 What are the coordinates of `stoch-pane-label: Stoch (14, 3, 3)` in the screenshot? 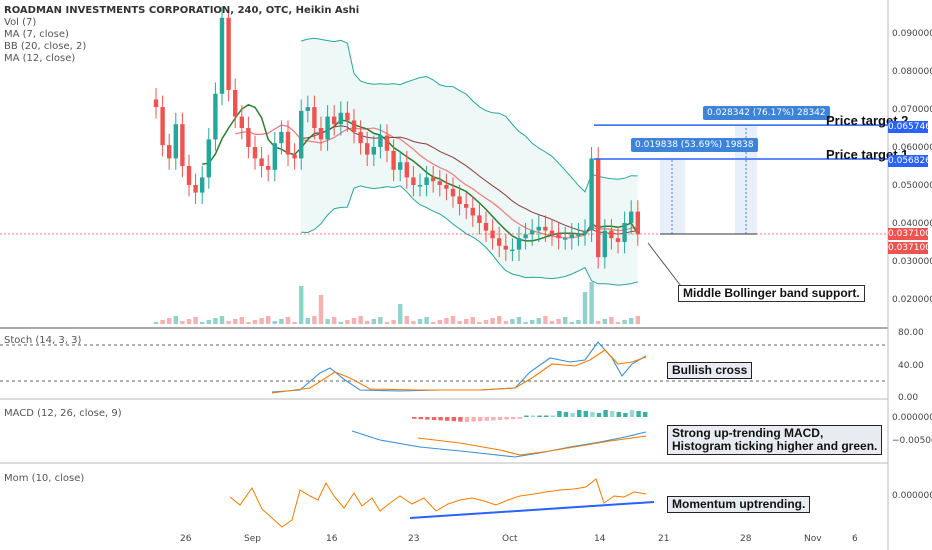 It's located at (43, 340).